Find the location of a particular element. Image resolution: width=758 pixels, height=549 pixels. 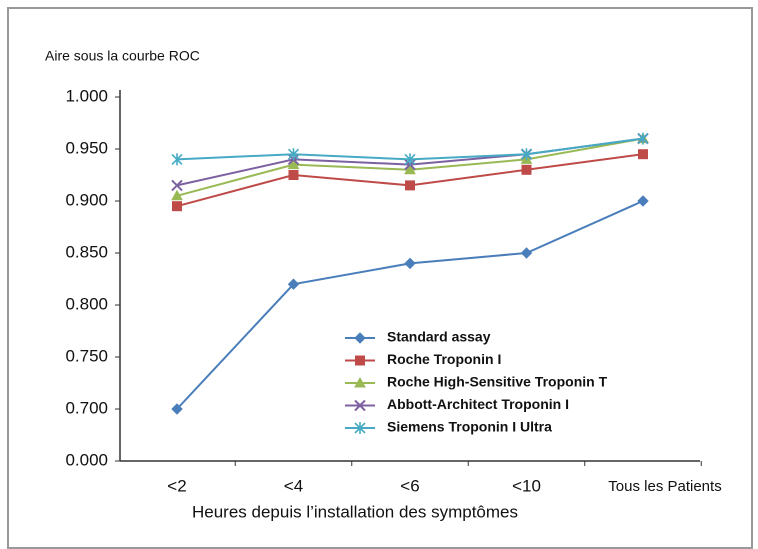

y-axis-label: Aire sous la courbe ROC is located at coordinates (122, 56).